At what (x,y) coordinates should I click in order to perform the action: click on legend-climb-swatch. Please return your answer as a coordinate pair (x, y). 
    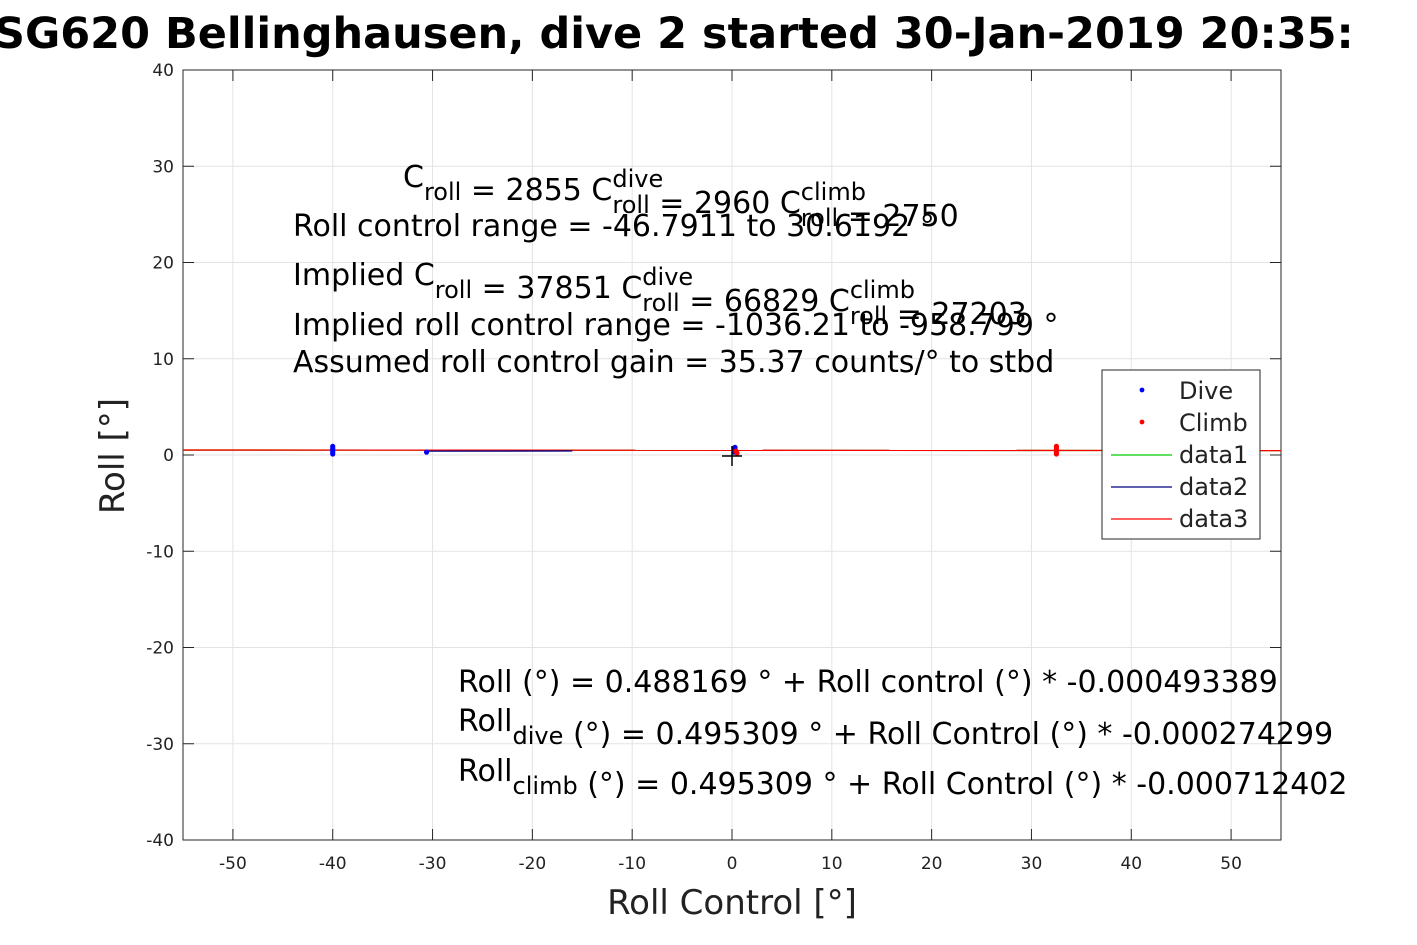
    Looking at the image, I should click on (1142, 422).